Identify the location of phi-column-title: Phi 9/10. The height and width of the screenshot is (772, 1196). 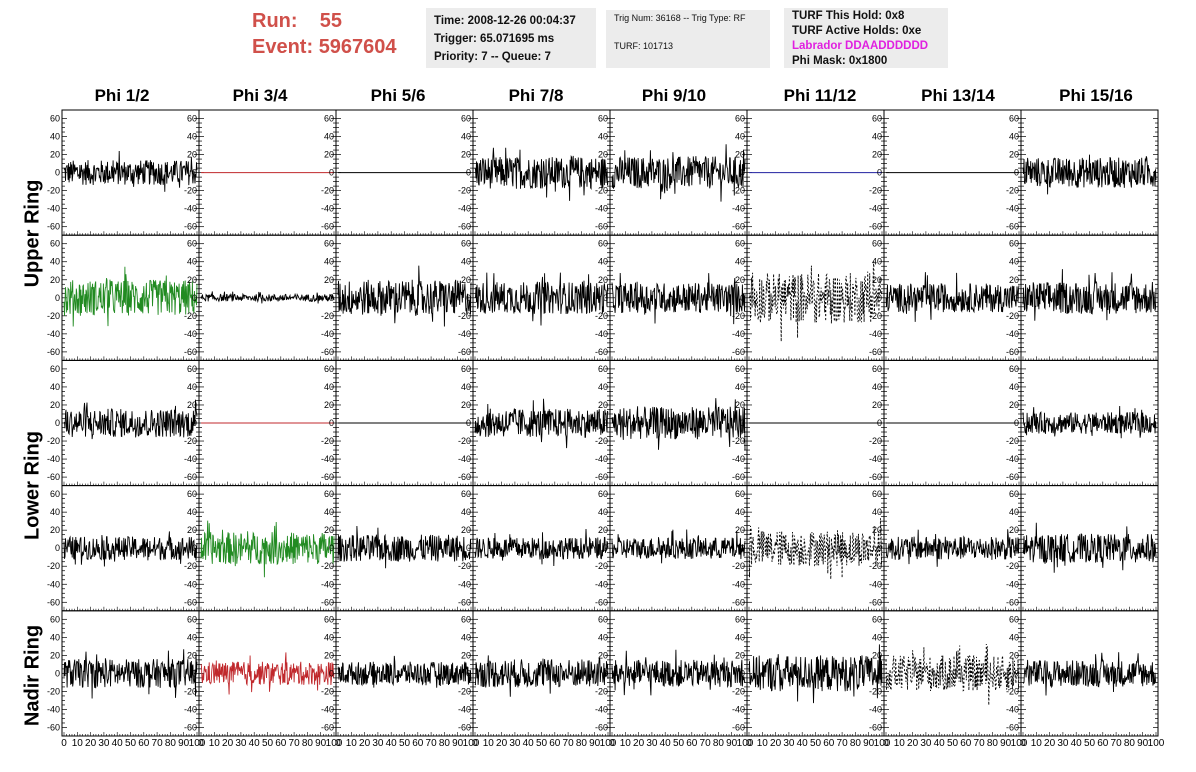
(674, 95).